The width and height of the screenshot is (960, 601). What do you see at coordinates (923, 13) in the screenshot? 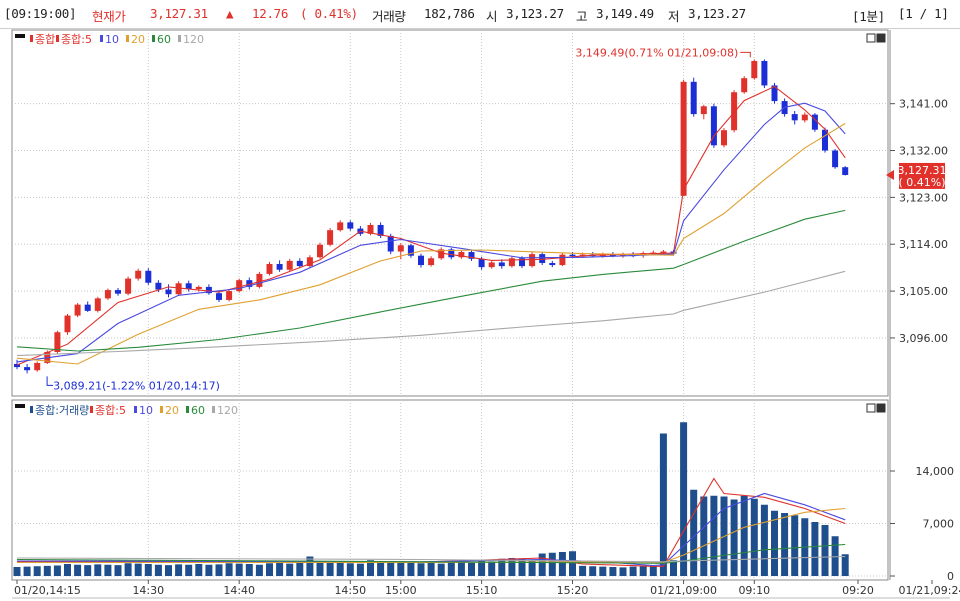
I see `page-indicator: [1 / 1]` at bounding box center [923, 13].